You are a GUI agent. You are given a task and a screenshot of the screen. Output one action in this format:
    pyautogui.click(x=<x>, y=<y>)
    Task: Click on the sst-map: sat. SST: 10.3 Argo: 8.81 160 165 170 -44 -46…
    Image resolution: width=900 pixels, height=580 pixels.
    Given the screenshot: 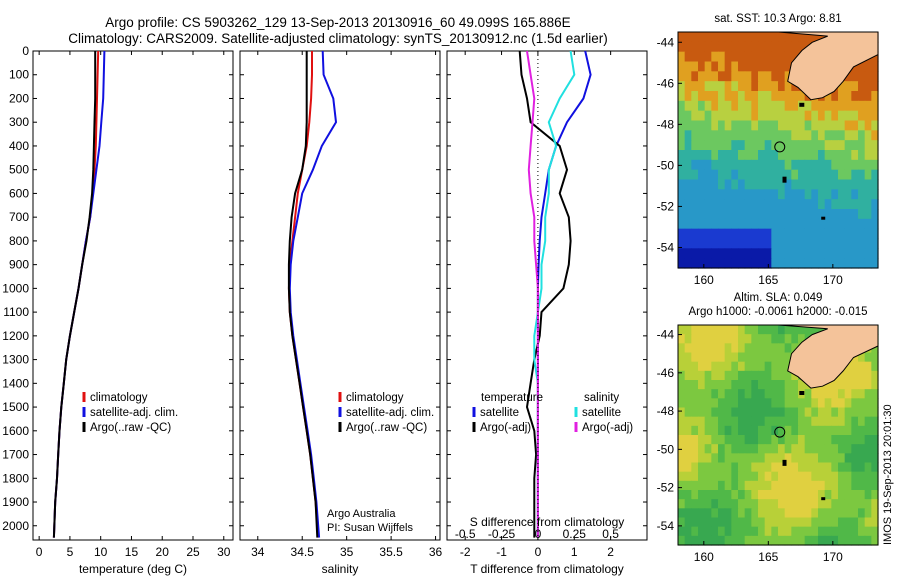 What is the action you would take?
    pyautogui.click(x=768, y=150)
    